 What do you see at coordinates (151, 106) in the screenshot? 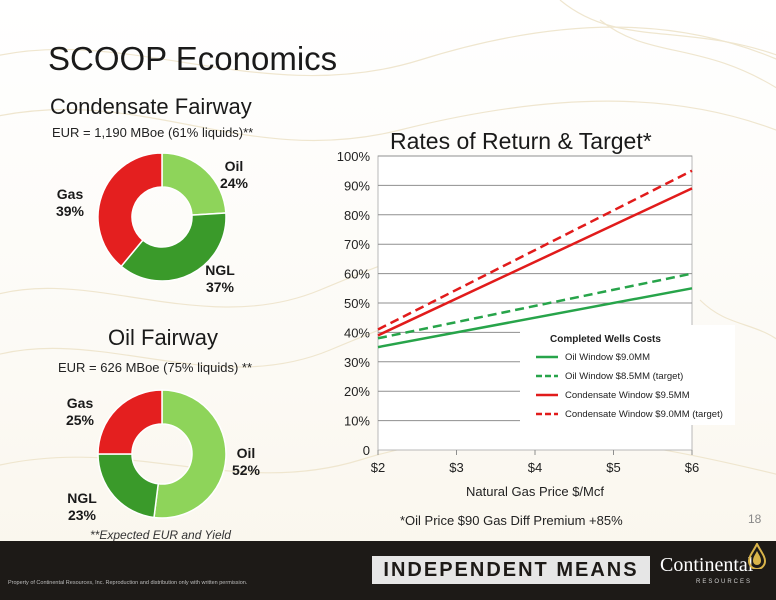
I see `condensate-fairway-title: Condensate Fairway` at bounding box center [151, 106].